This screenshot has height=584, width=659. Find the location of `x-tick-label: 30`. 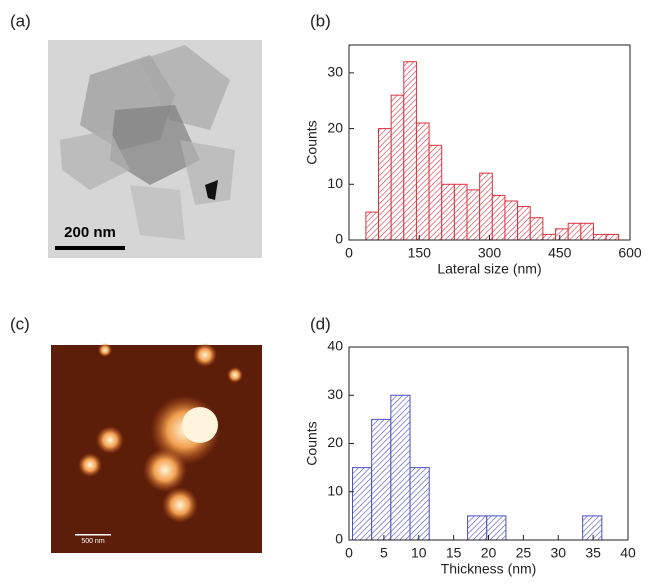

x-tick-label: 30 is located at coordinates (558, 553).